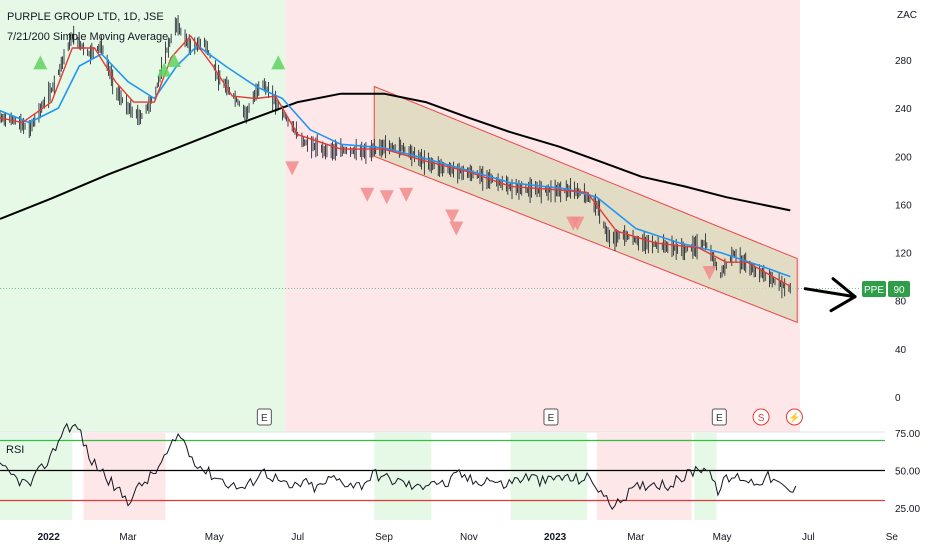  I want to click on news-event-label: ⚡, so click(794, 417).